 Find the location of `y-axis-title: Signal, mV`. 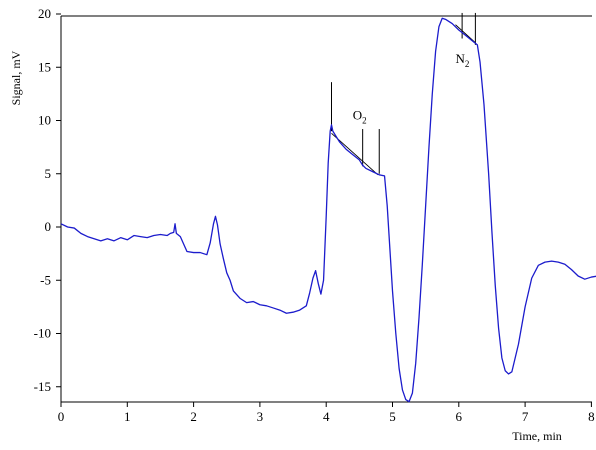

y-axis-title: Signal, mV is located at coordinates (16, 77).